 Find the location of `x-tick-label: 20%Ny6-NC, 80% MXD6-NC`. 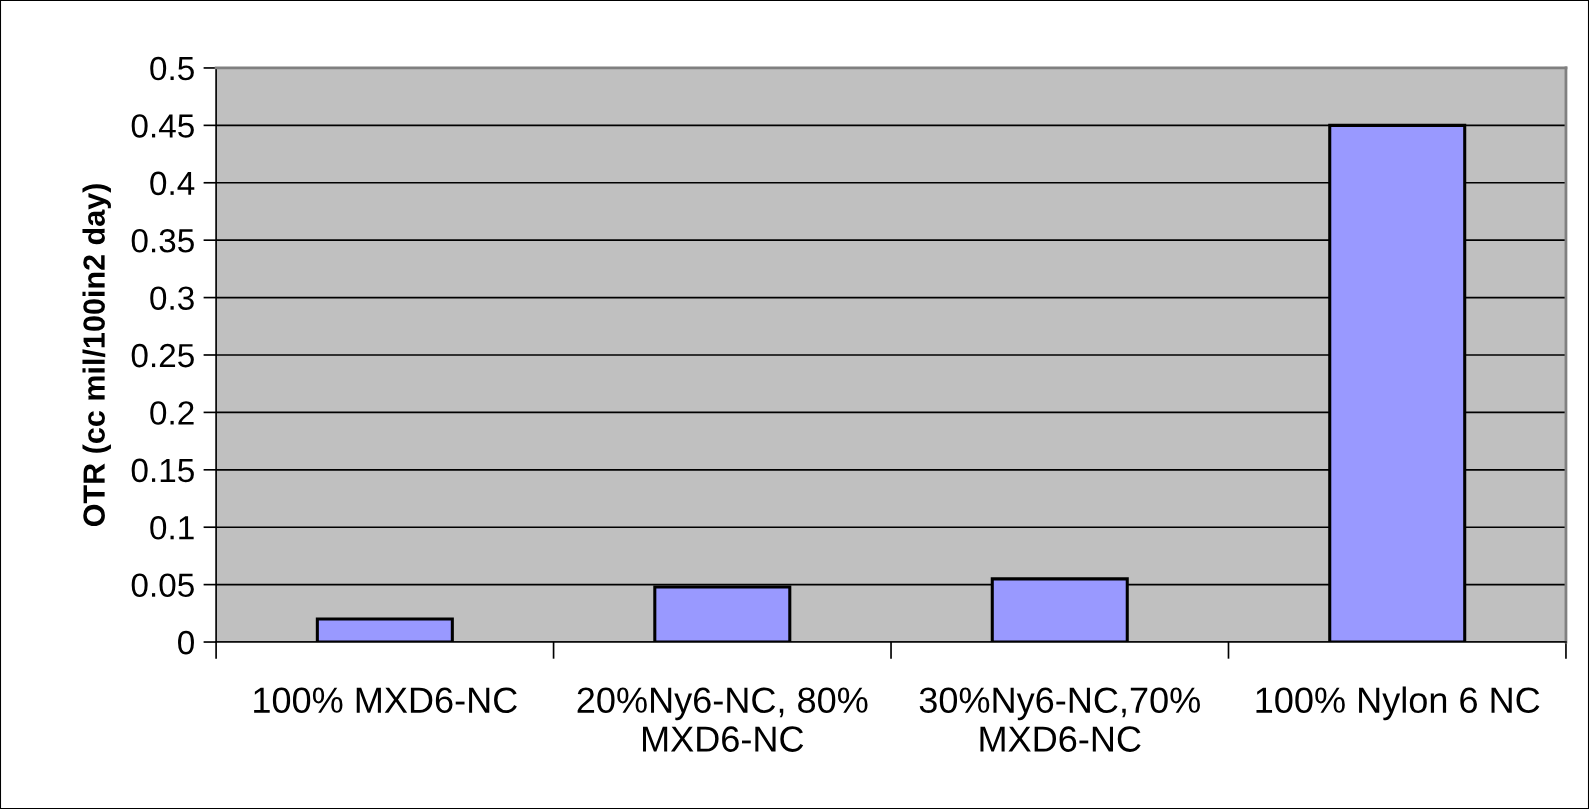

x-tick-label: 20%Ny6-NC, 80% MXD6-NC is located at coordinates (722, 719).